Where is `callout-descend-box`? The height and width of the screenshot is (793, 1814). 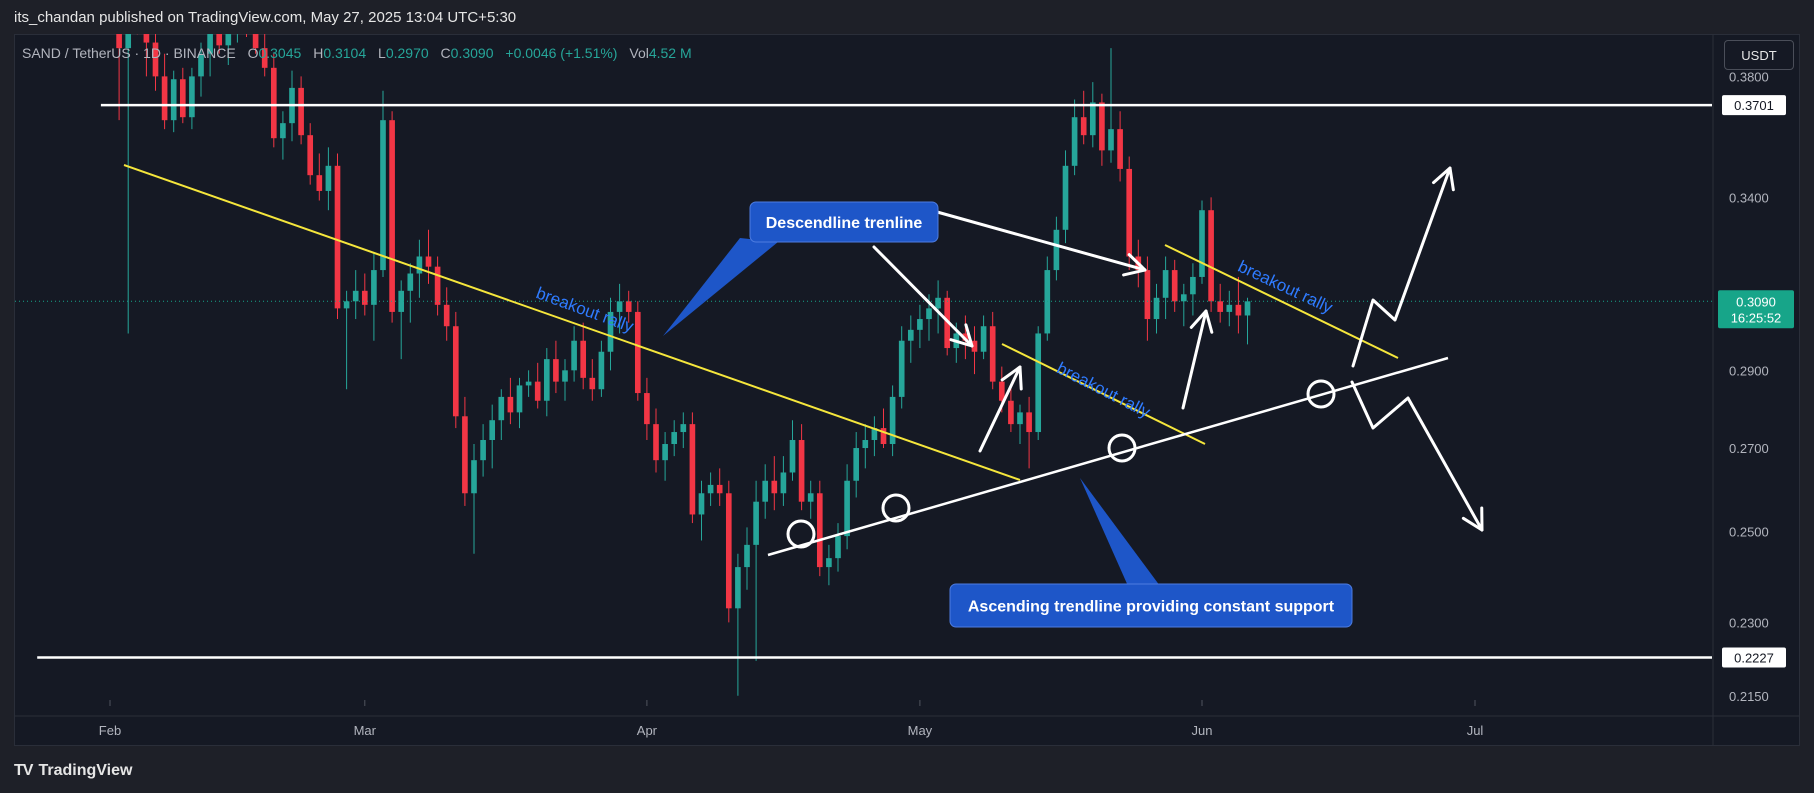 callout-descend-box is located at coordinates (844, 222).